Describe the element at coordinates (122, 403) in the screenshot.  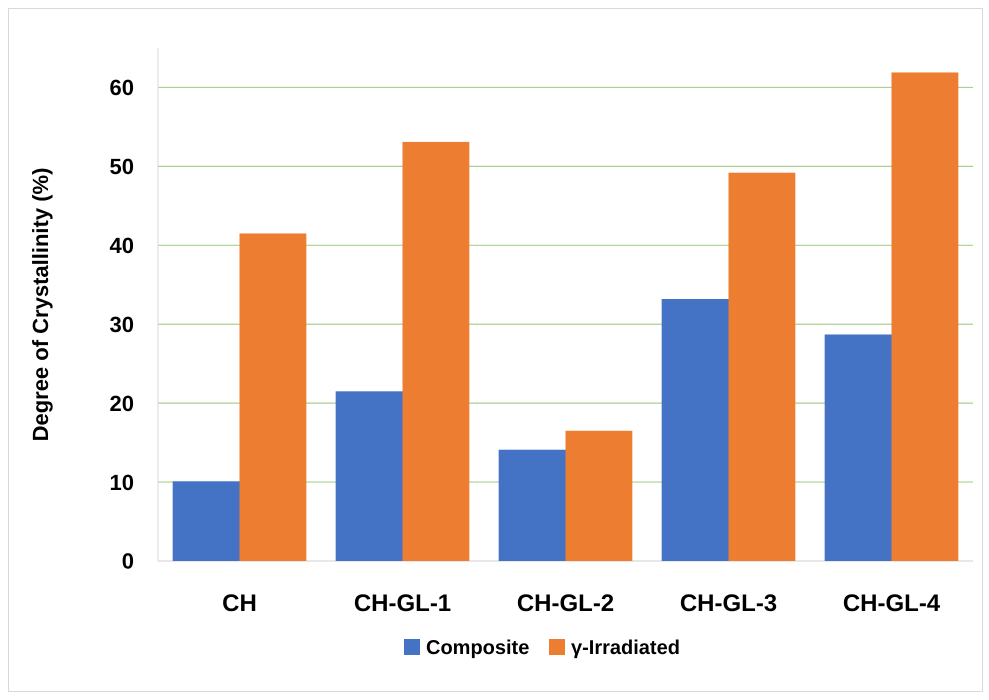
I see `y-tick-label: 20` at that location.